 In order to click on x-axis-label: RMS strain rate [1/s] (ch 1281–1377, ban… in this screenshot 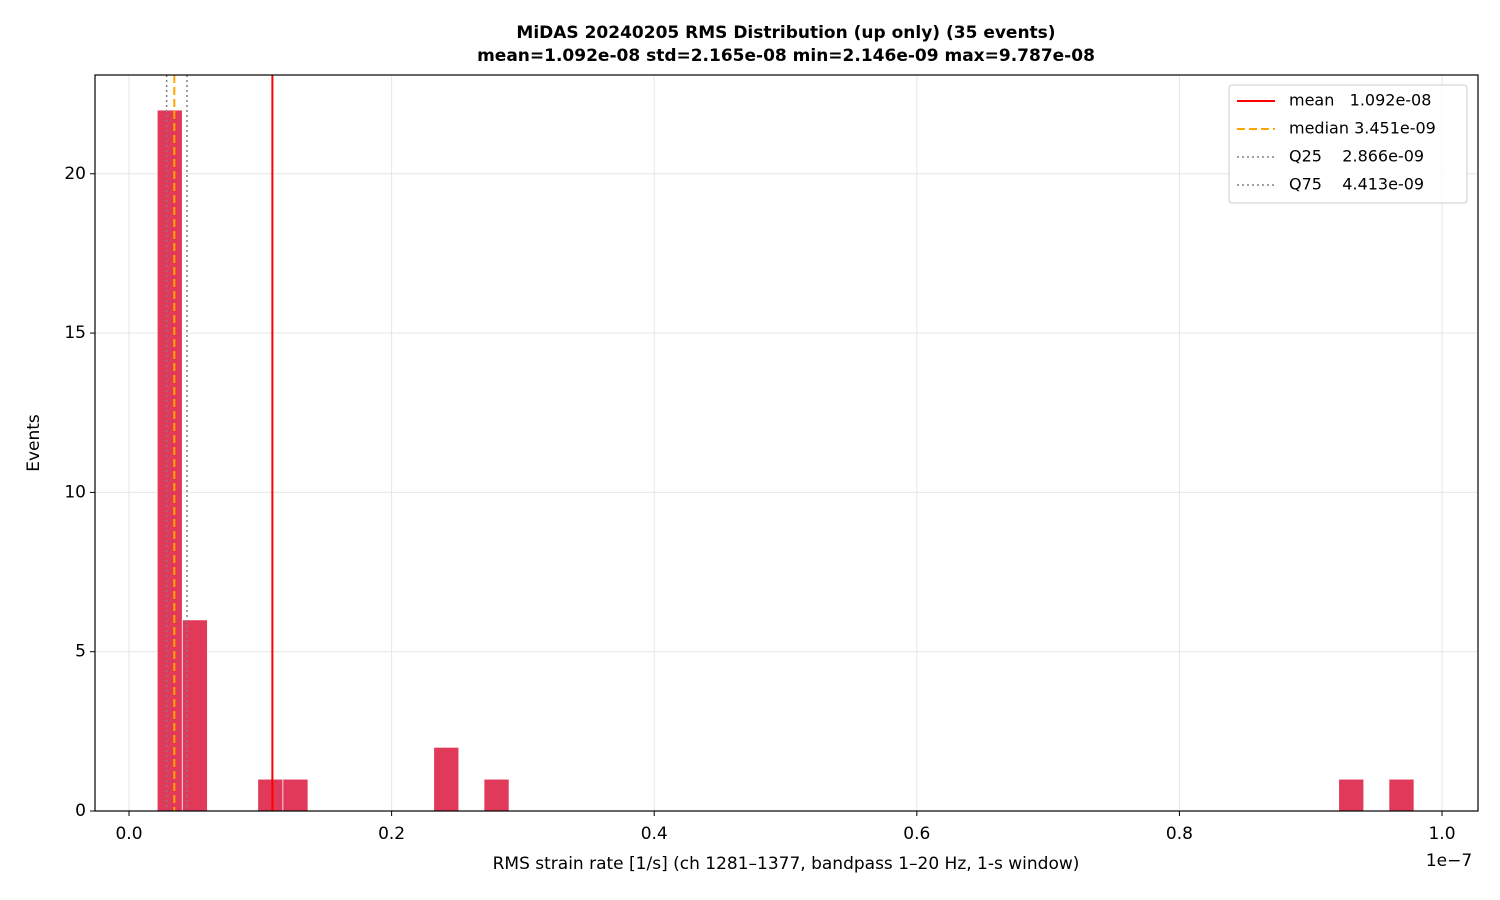, I will do `click(786, 864)`.